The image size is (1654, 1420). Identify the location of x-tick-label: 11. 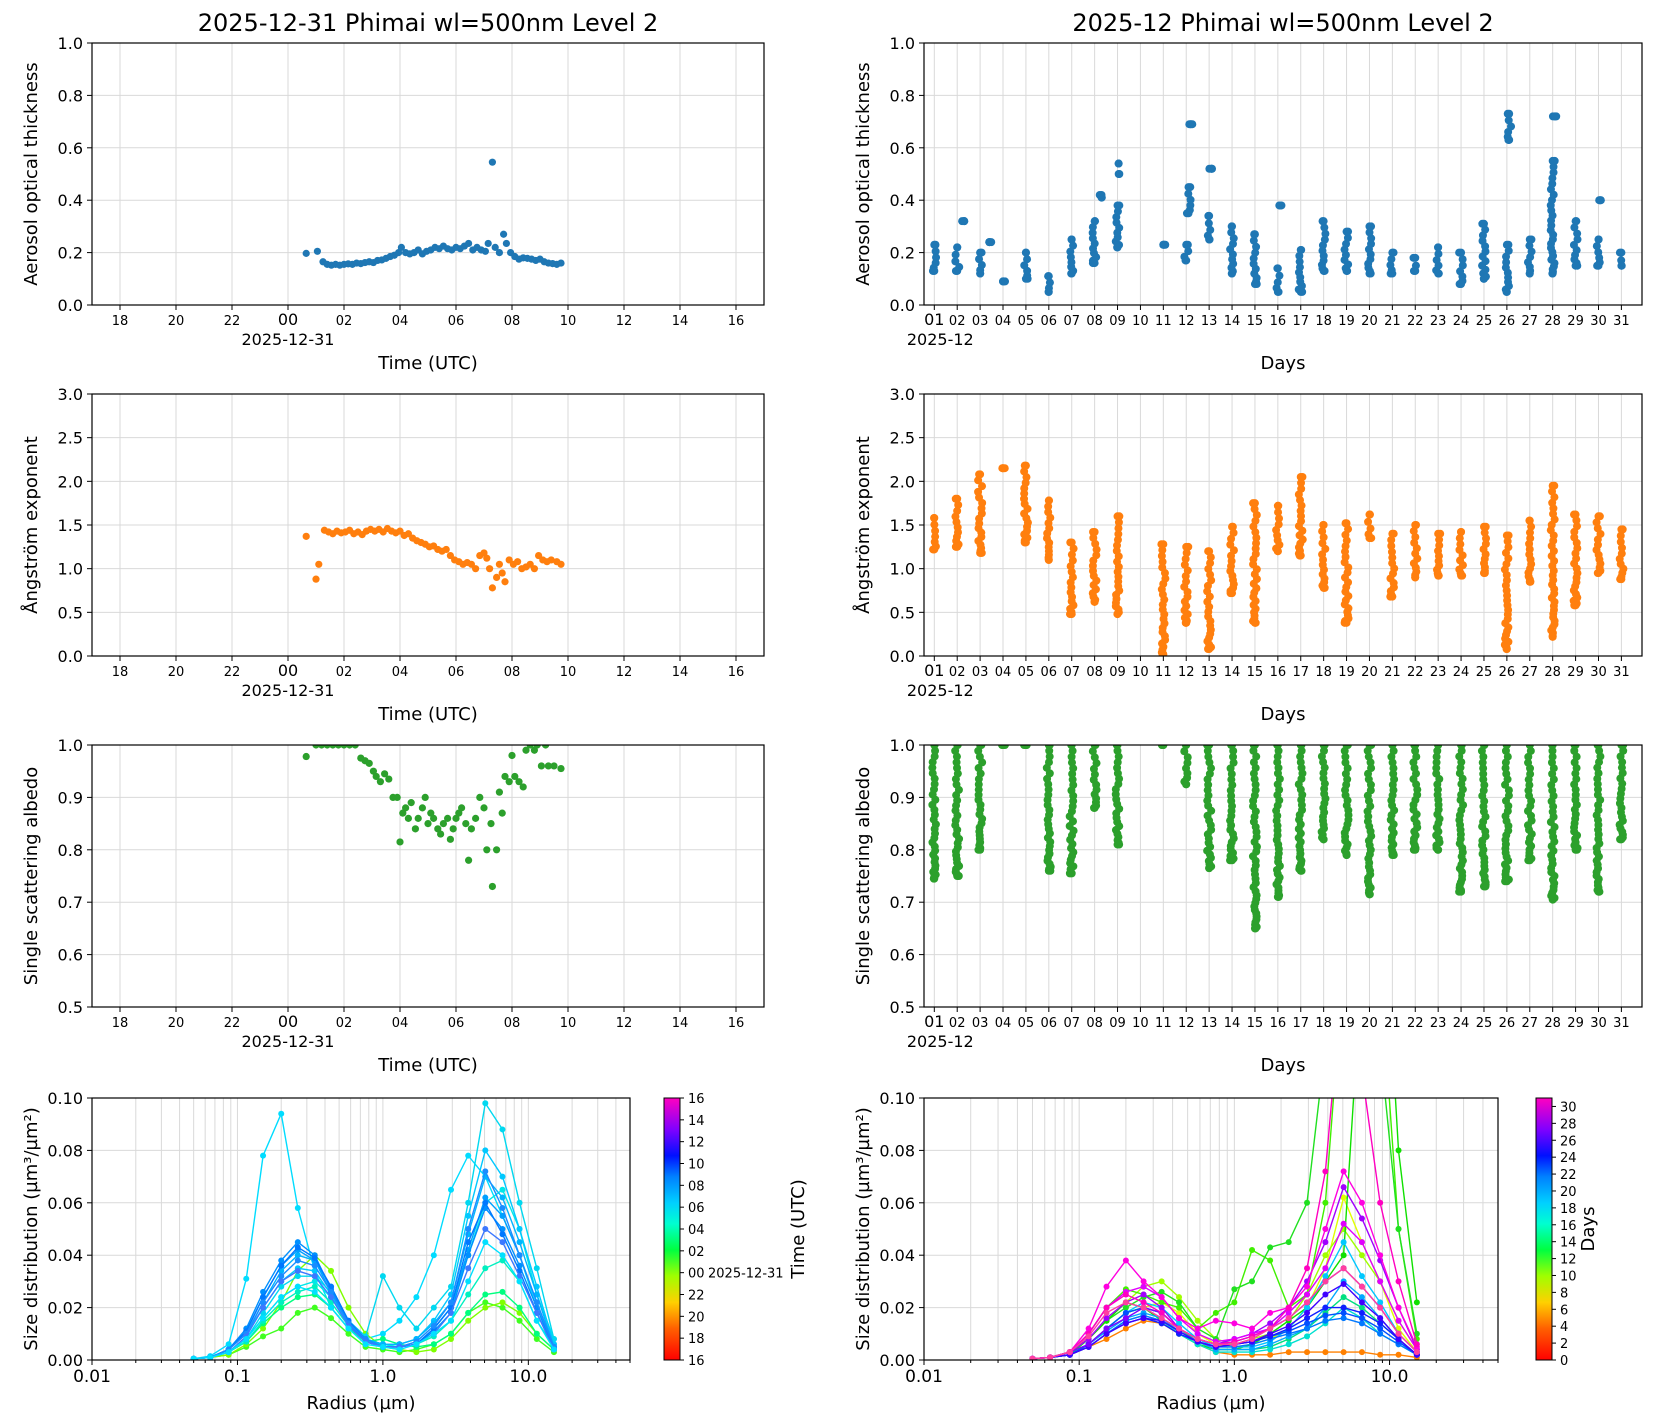
(1163, 321).